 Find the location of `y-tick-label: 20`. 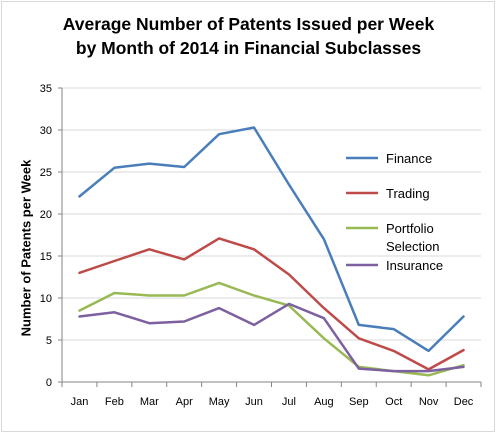

y-tick-label: 20 is located at coordinates (46, 215).